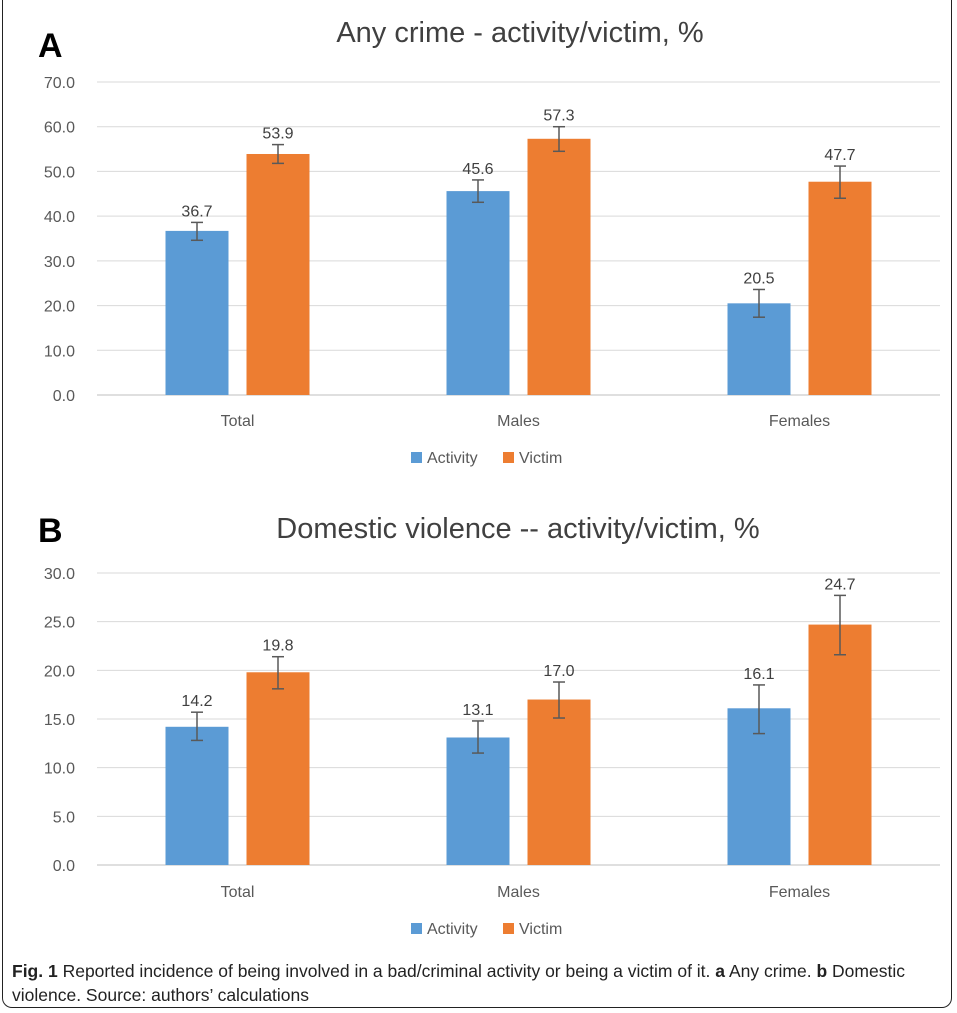 This screenshot has width=957, height=1013. I want to click on caption-b-label: b, so click(822, 971).